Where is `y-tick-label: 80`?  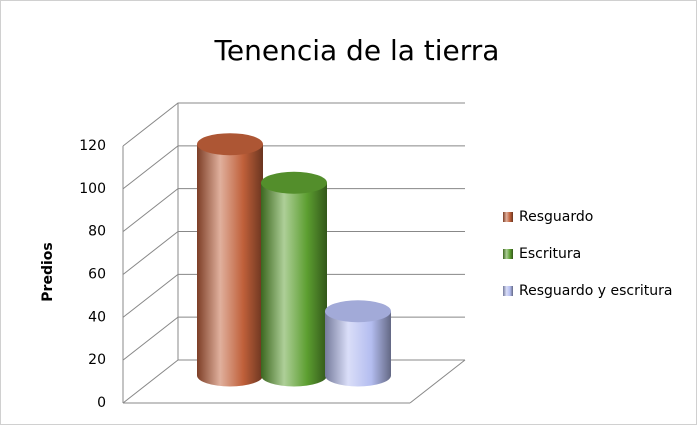 y-tick-label: 80 is located at coordinates (97, 232).